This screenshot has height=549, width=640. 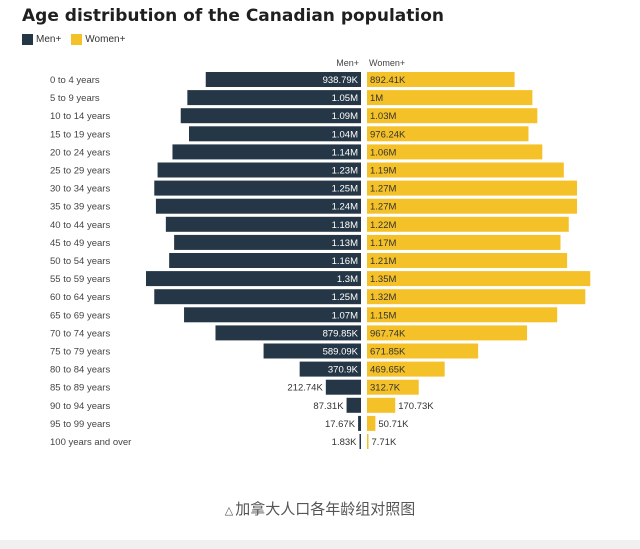 I want to click on category-label: 85 to 89 years, so click(x=80, y=388).